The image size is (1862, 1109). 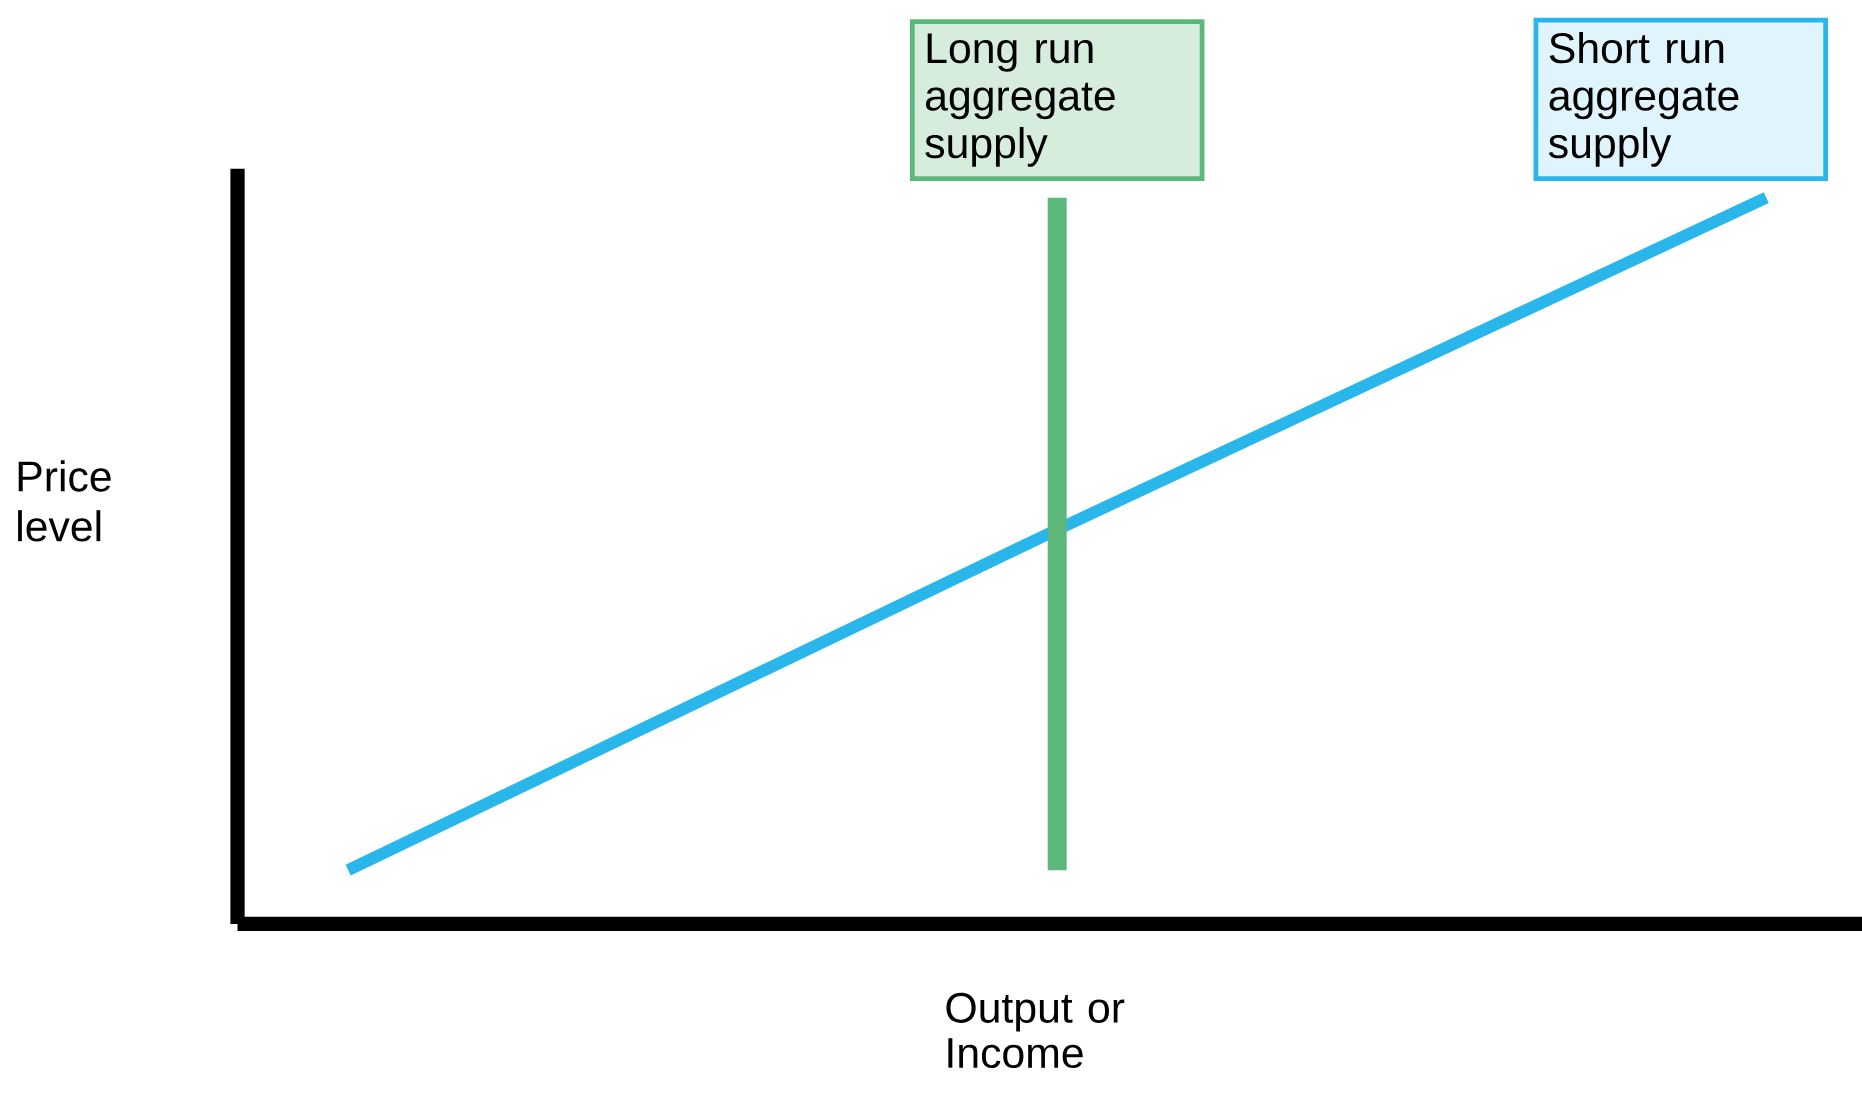 What do you see at coordinates (1035, 1030) in the screenshot?
I see `x-axis-title: Output or Income` at bounding box center [1035, 1030].